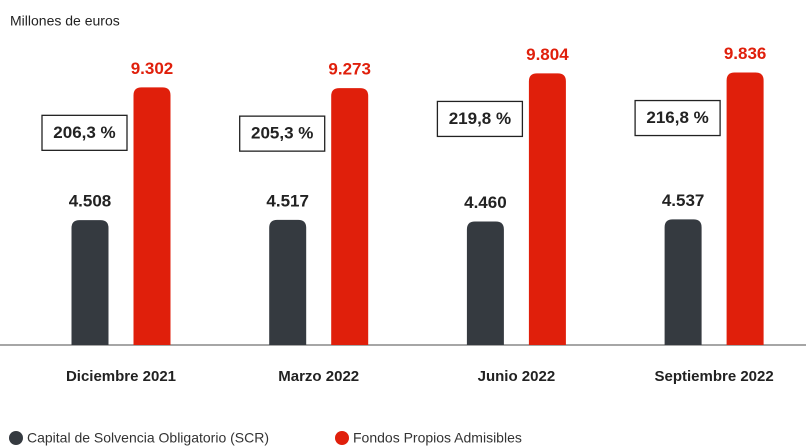 This screenshot has width=806, height=446. What do you see at coordinates (349, 69) in the screenshot?
I see `value-label: 9.273` at bounding box center [349, 69].